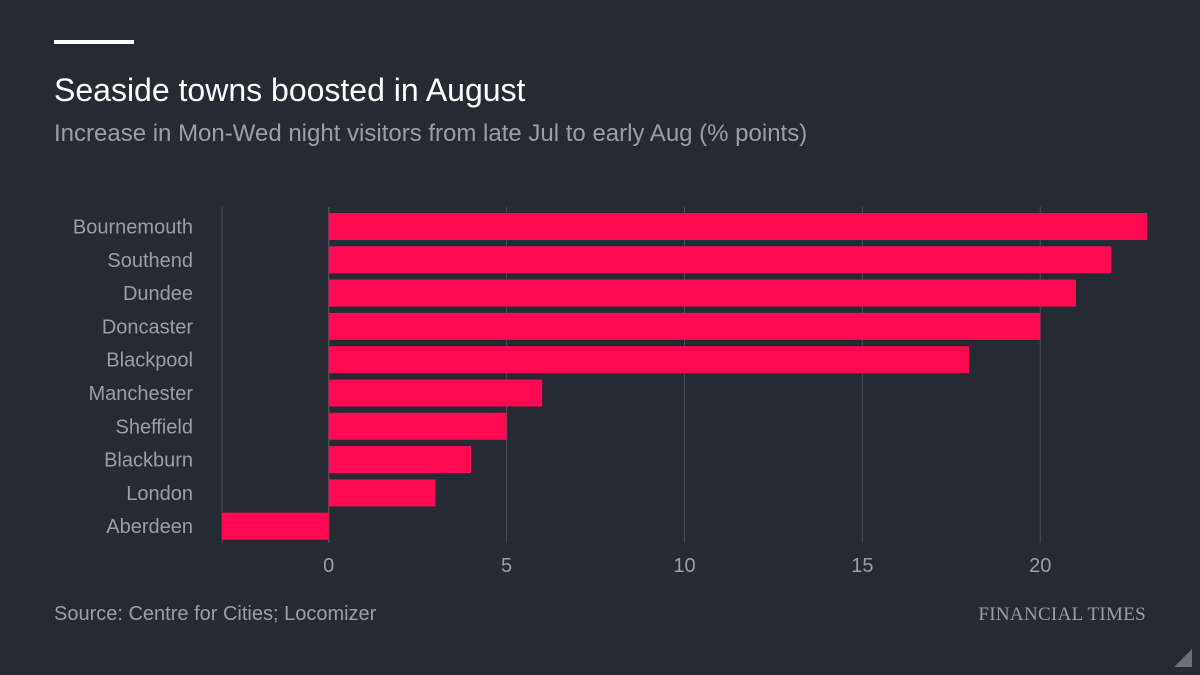 The height and width of the screenshot is (675, 1200). What do you see at coordinates (862, 566) in the screenshot?
I see `x-tick-label: 15` at bounding box center [862, 566].